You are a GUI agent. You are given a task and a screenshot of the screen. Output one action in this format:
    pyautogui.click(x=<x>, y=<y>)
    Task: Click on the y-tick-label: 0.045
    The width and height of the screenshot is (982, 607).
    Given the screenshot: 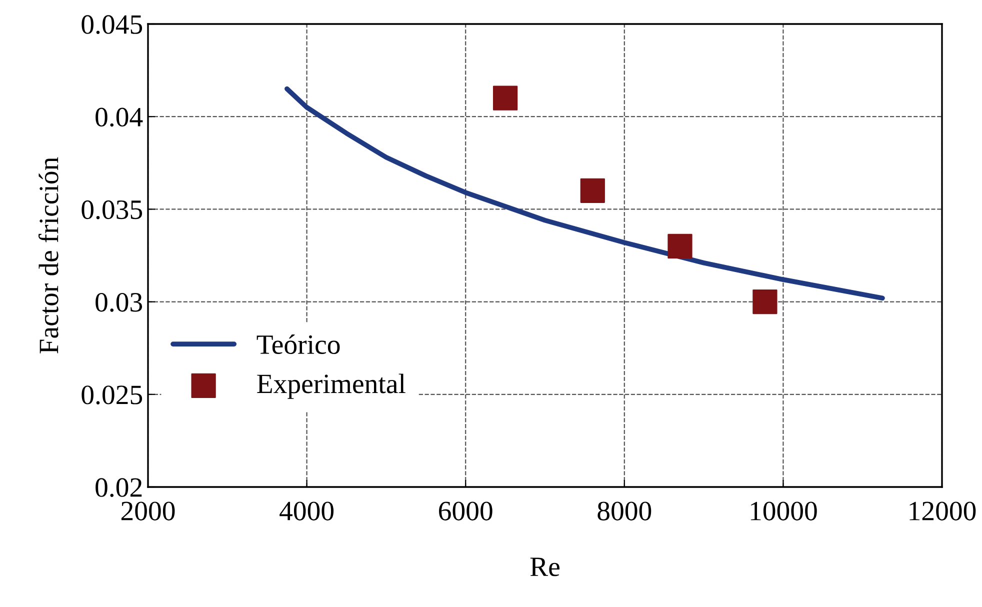 What is the action you would take?
    pyautogui.click(x=112, y=24)
    